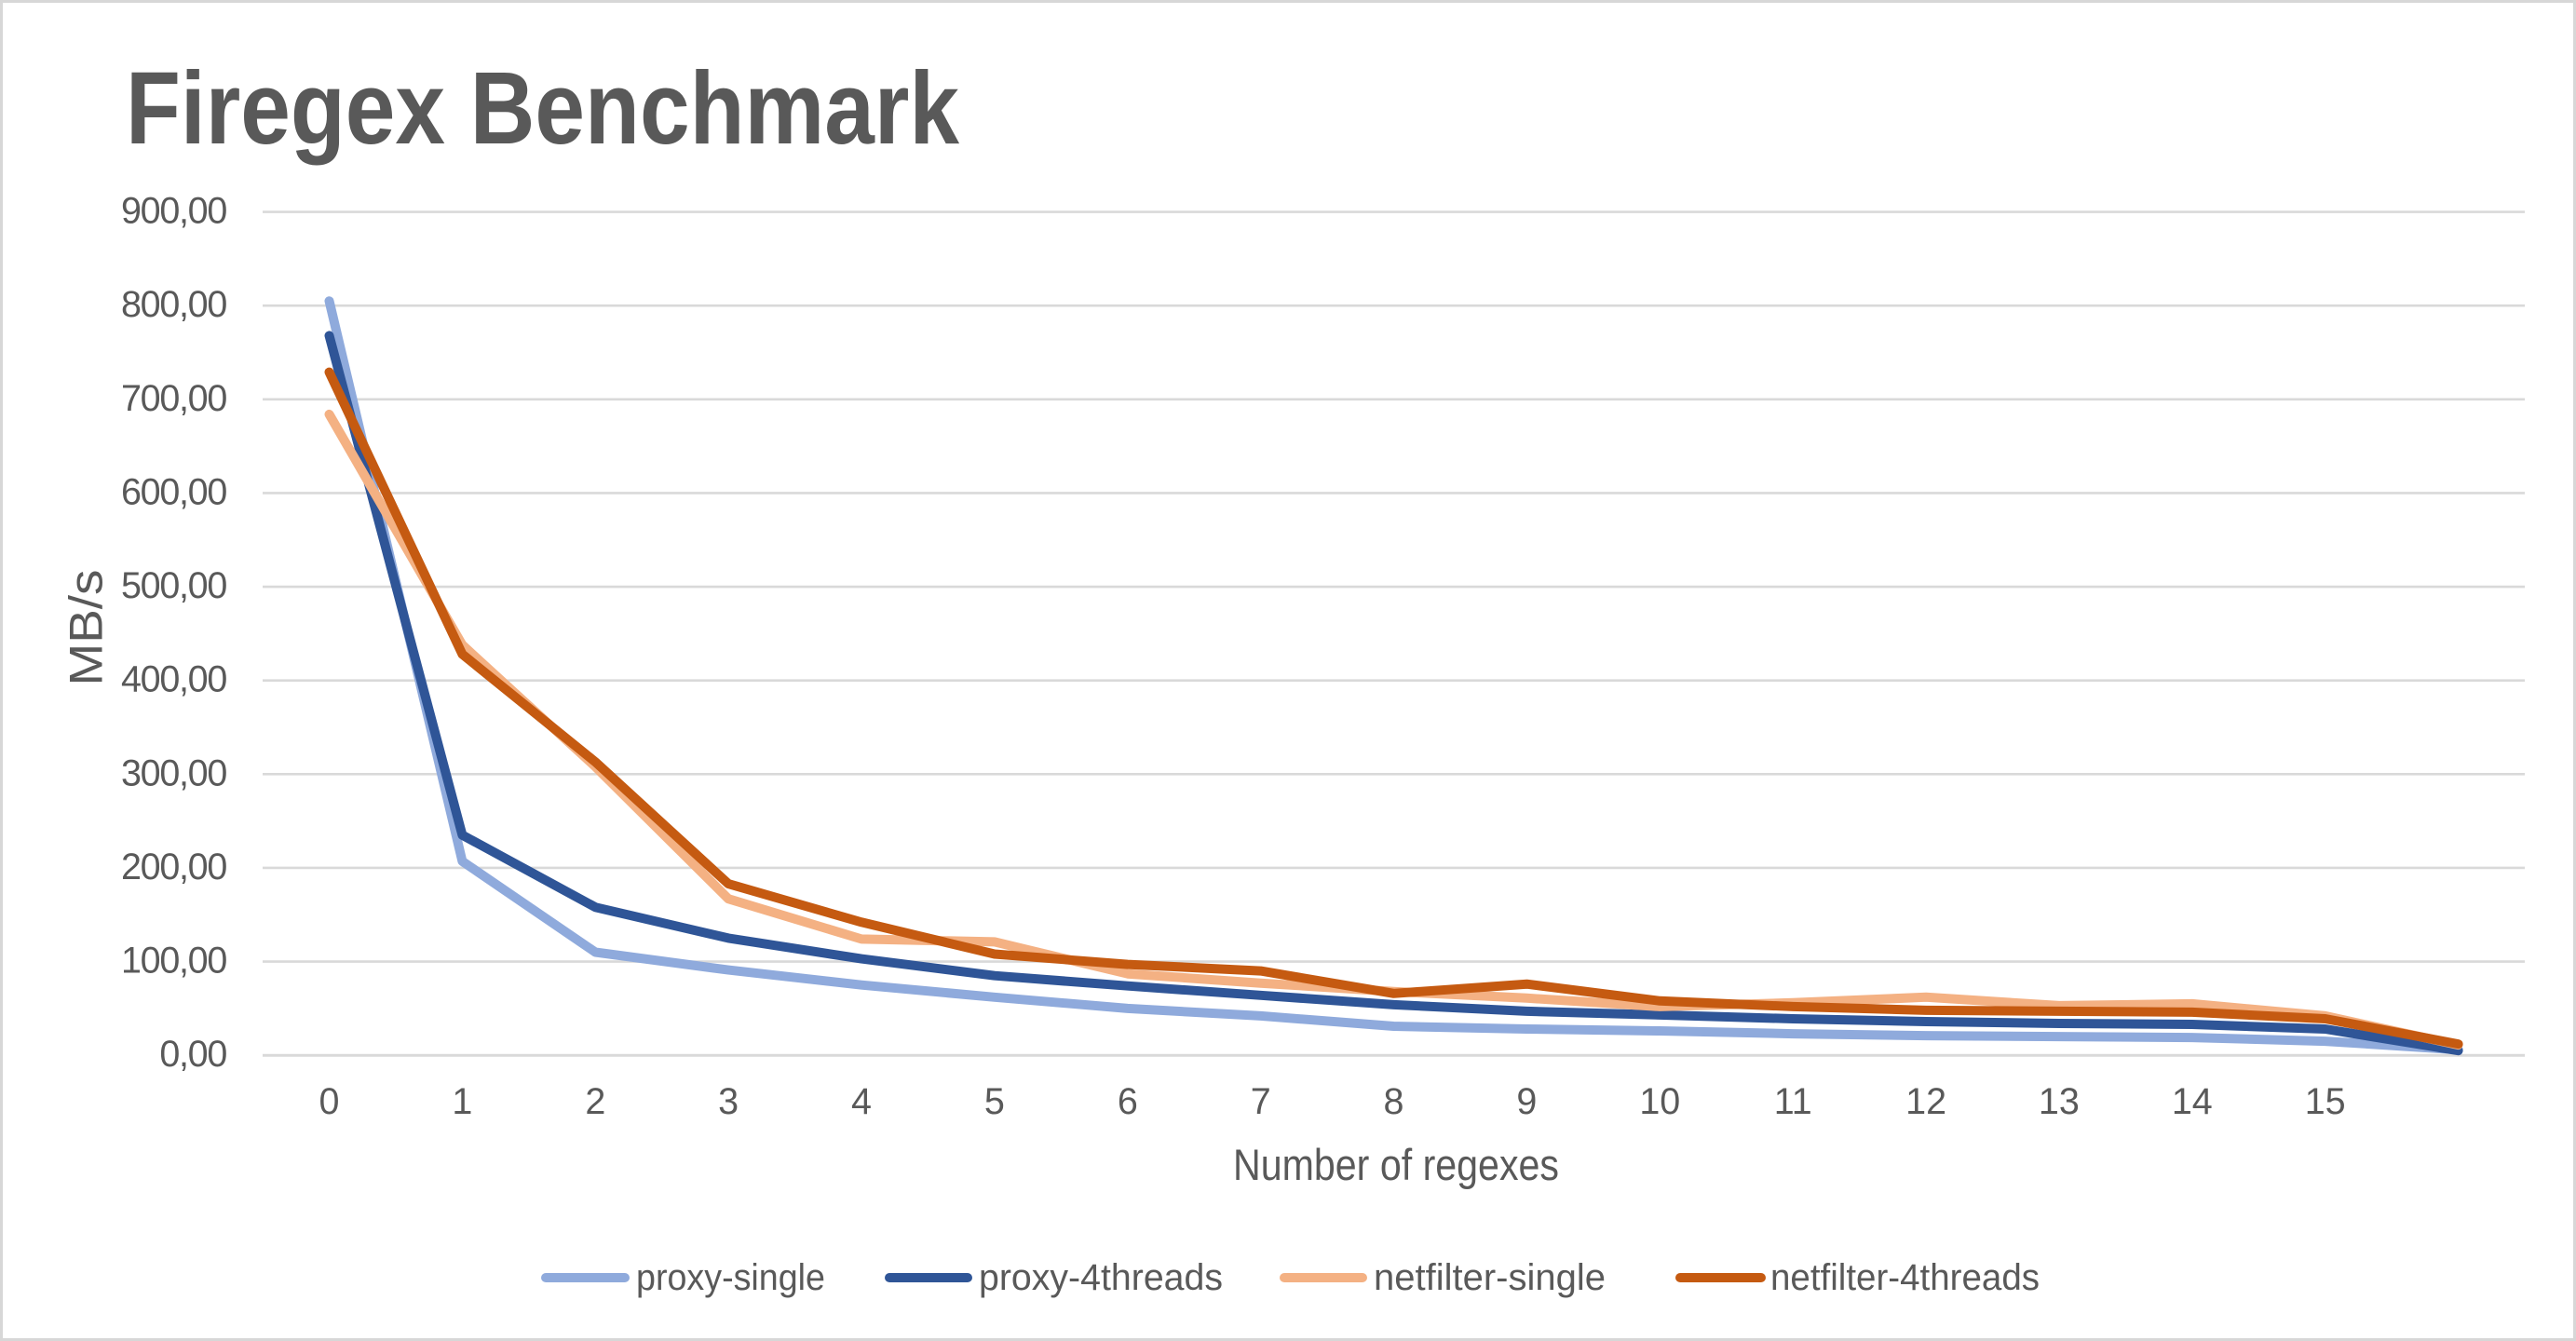 This screenshot has width=2576, height=1341. What do you see at coordinates (1905, 1278) in the screenshot?
I see `svg-text: netfilter-4threads` at bounding box center [1905, 1278].